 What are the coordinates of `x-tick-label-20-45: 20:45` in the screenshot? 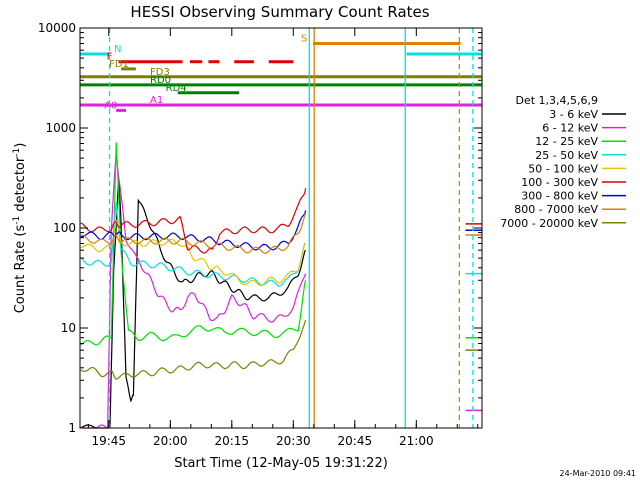 It's located at (355, 441).